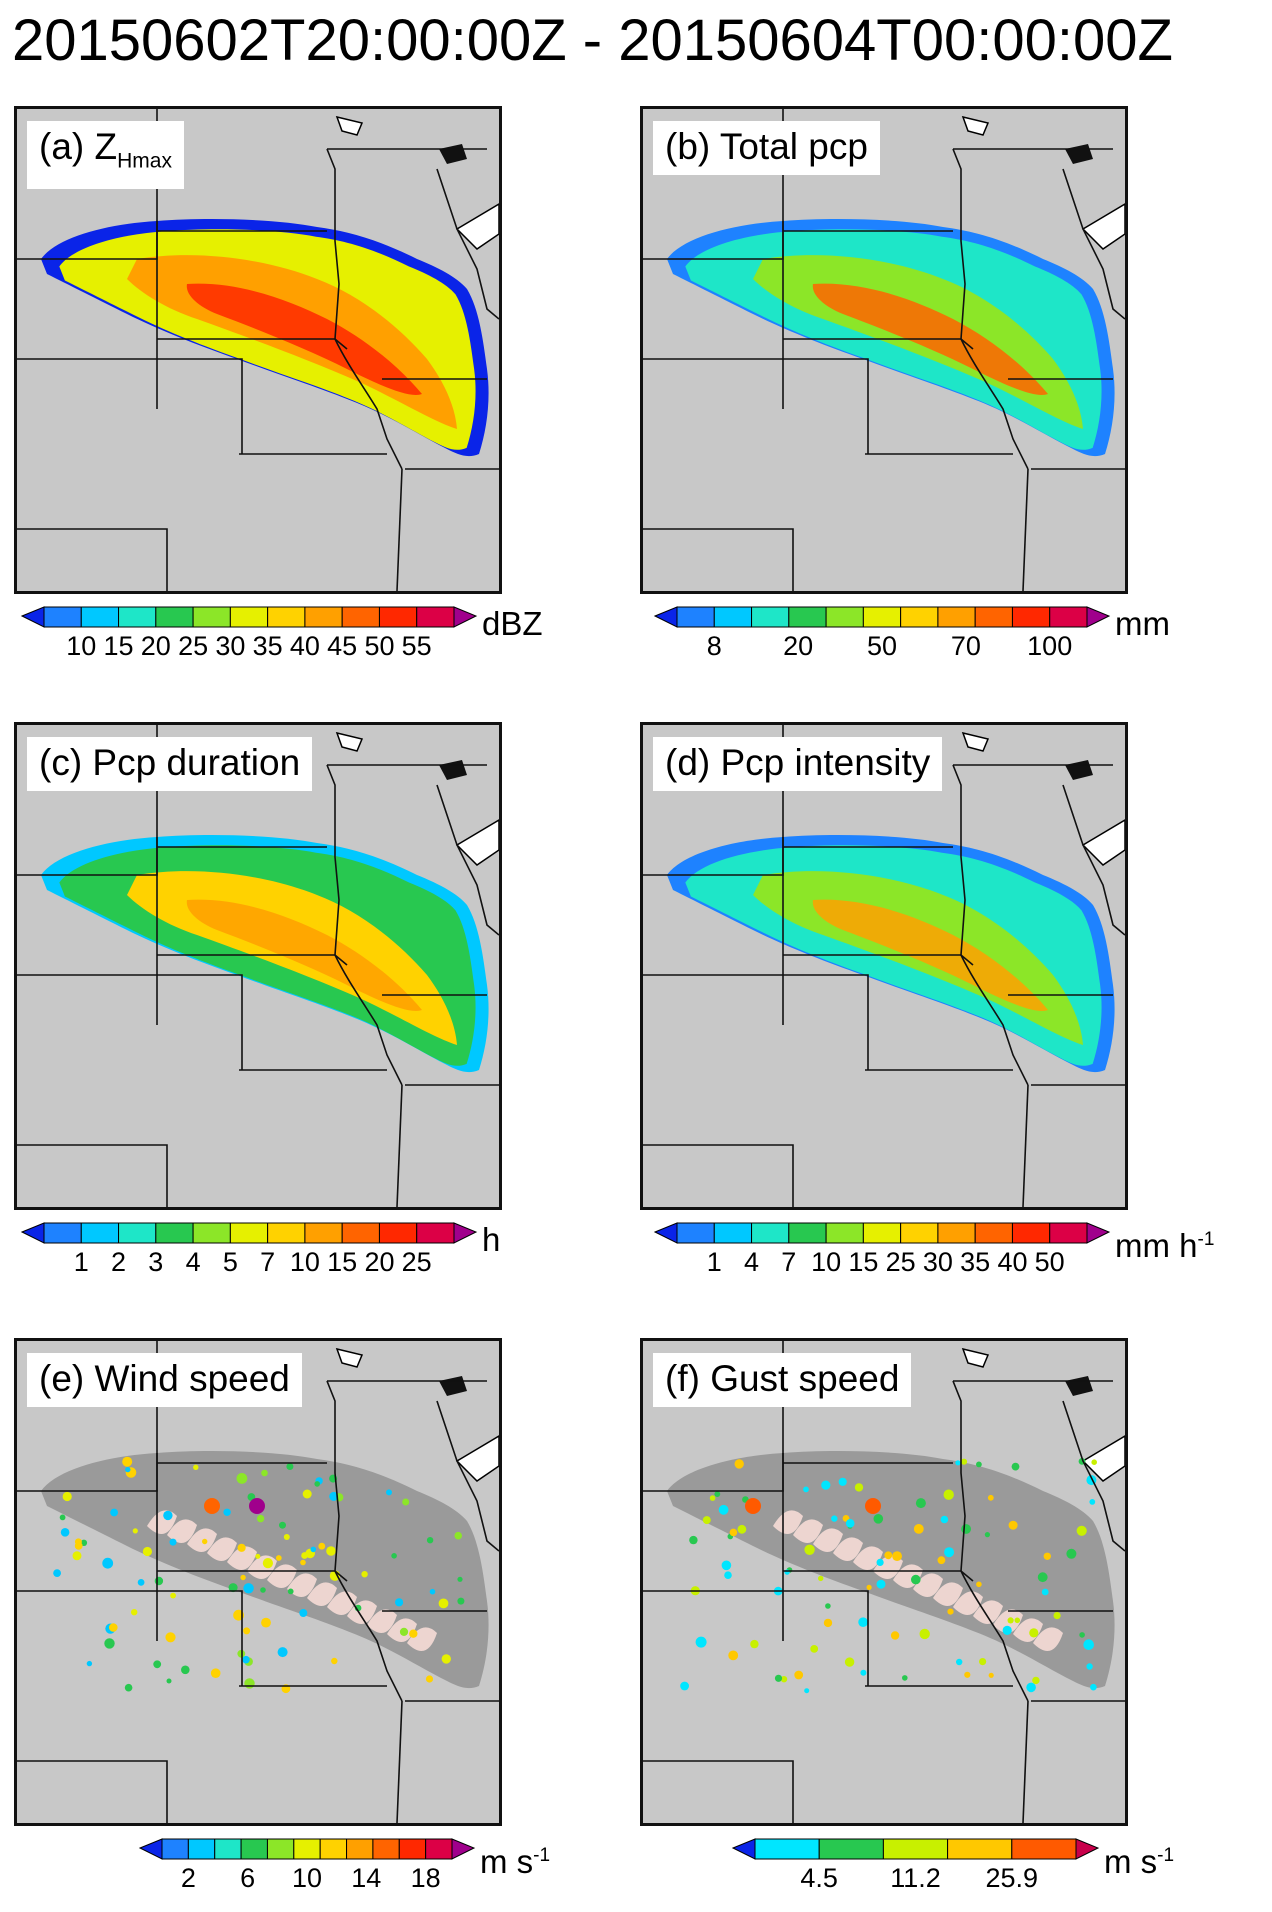  I want to click on lake-superior-shape, so click(477, 842).